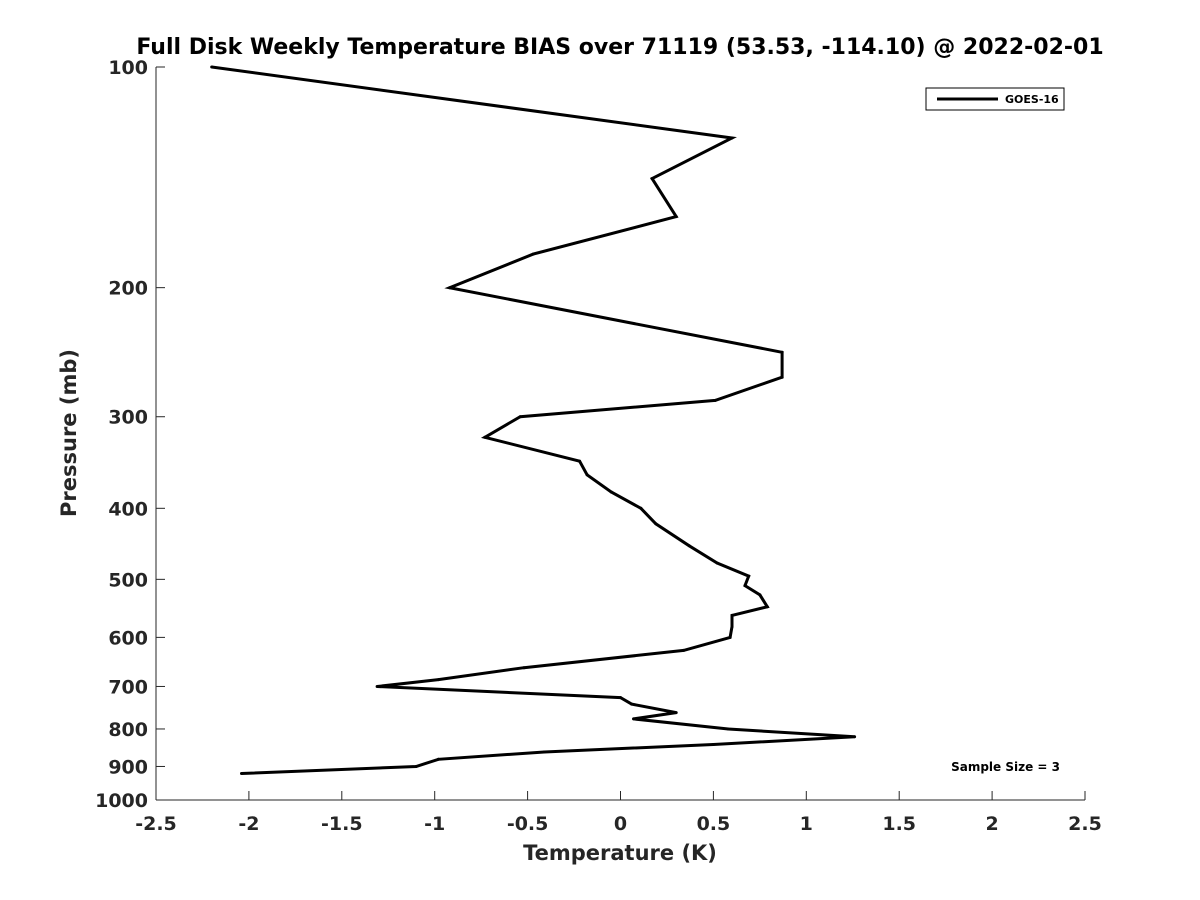 The width and height of the screenshot is (1200, 900). Describe the element at coordinates (620, 853) in the screenshot. I see `x-axis-label: Temperature (K)` at that location.